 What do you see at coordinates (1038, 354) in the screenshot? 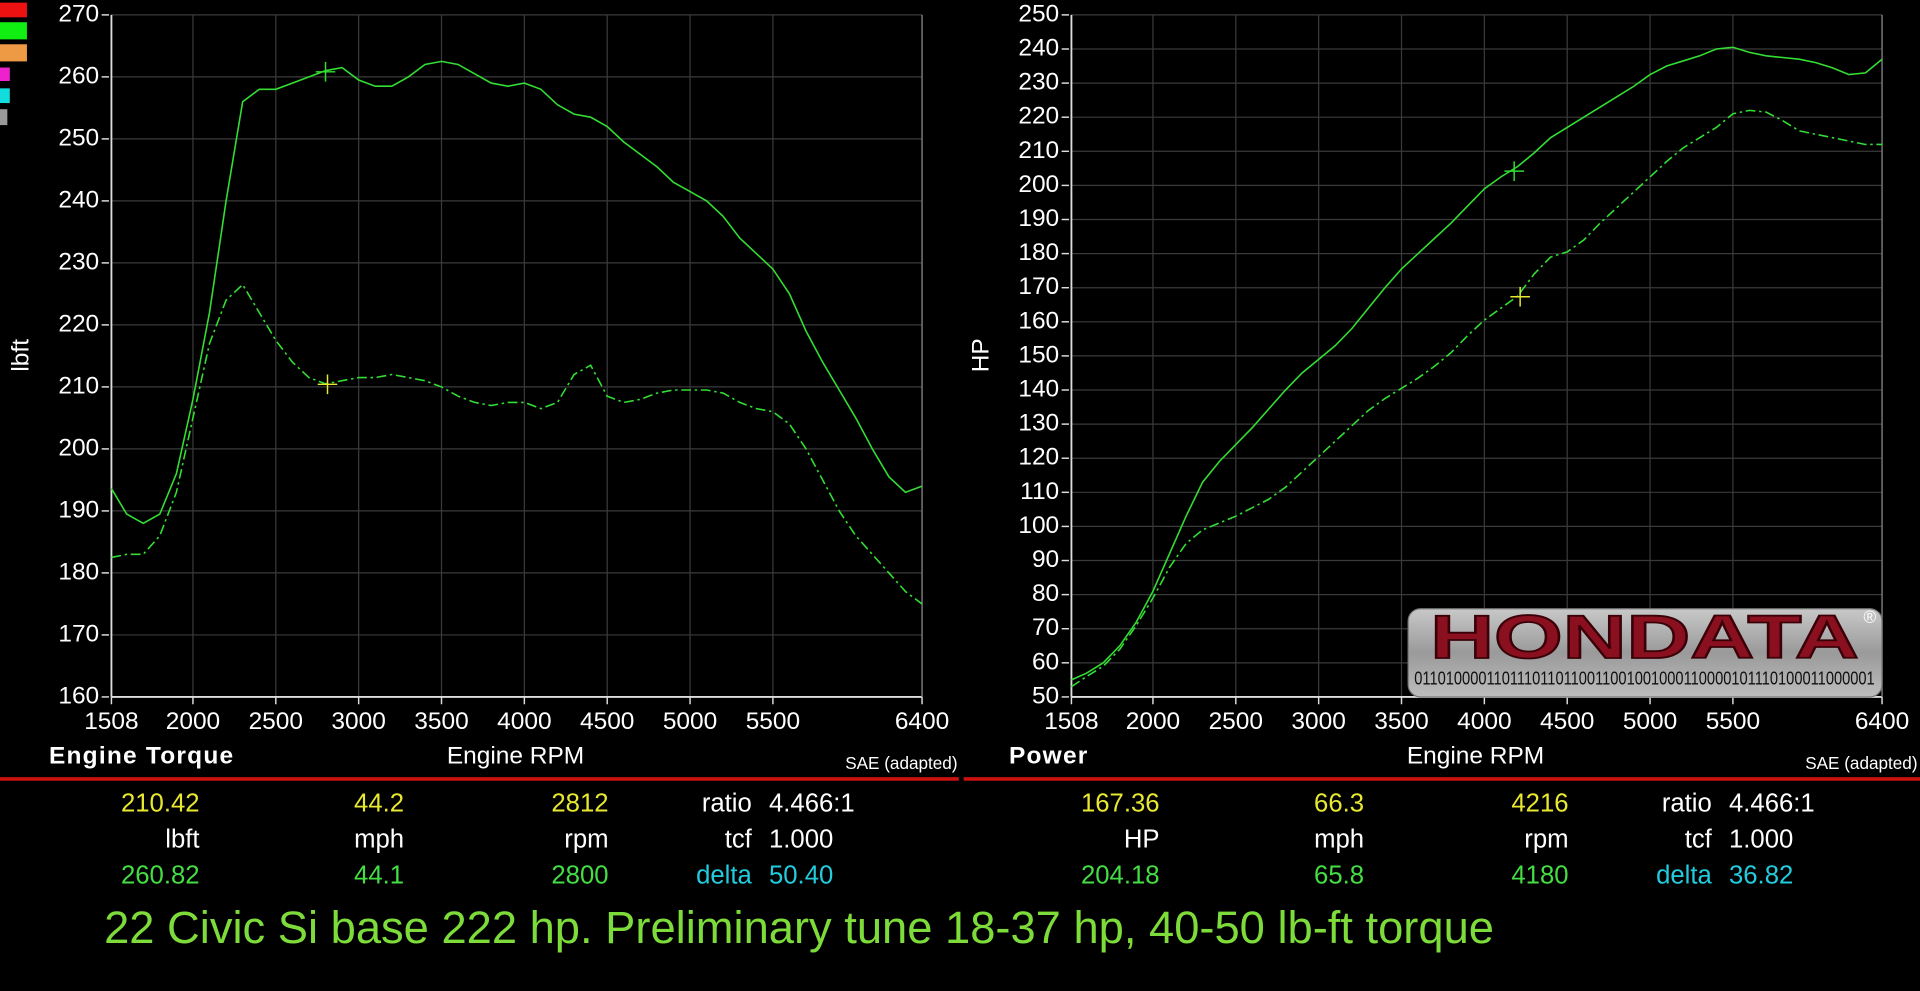
I see `y-tick-label: 150` at bounding box center [1038, 354].